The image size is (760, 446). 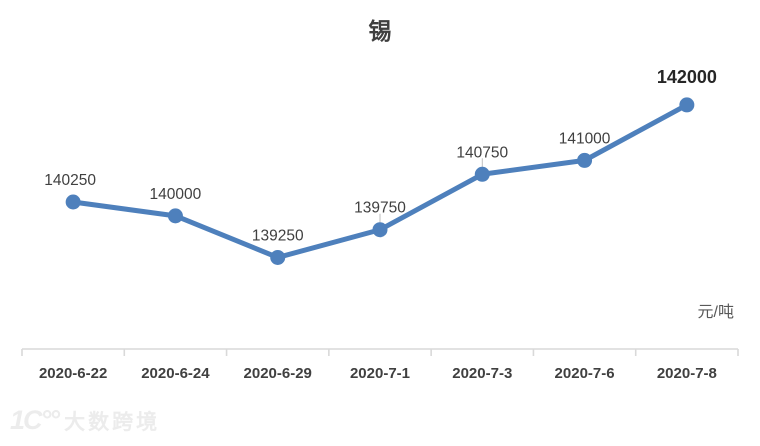 I want to click on data-point-label: 139250, so click(x=278, y=235).